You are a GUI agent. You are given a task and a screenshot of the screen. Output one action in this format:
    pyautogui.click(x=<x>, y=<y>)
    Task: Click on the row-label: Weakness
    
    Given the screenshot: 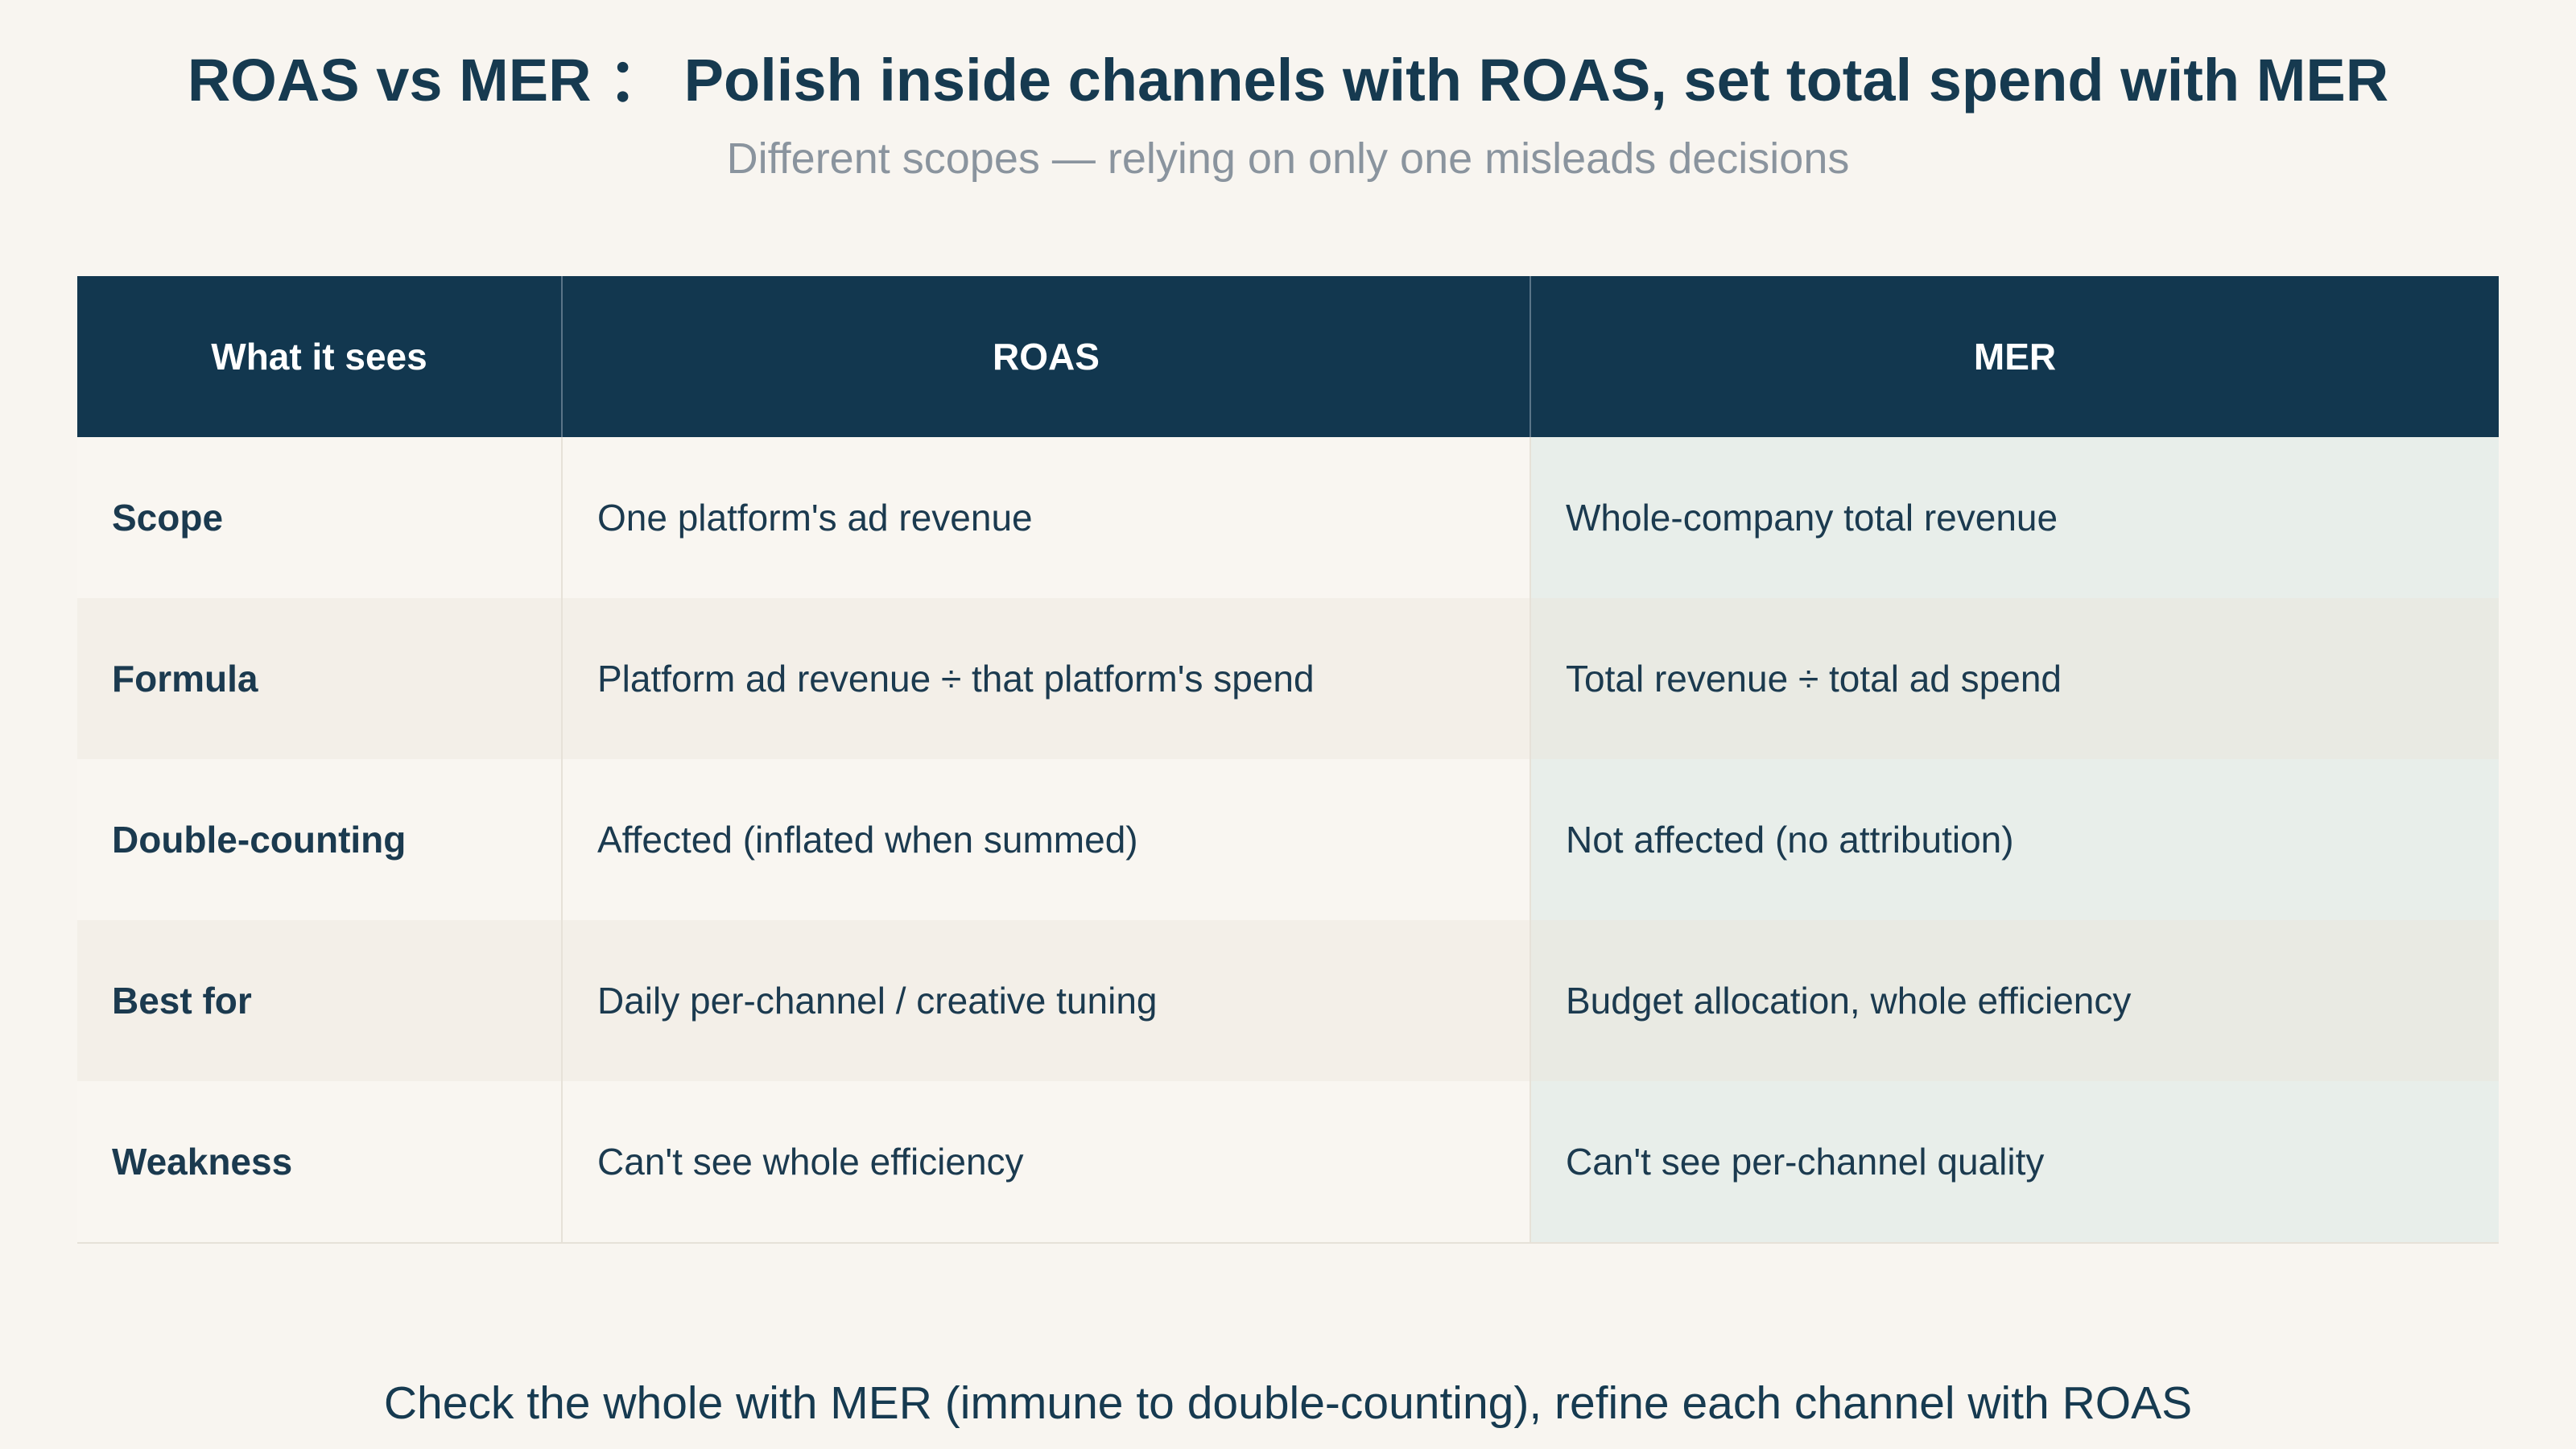 What is the action you would take?
    pyautogui.click(x=319, y=1162)
    